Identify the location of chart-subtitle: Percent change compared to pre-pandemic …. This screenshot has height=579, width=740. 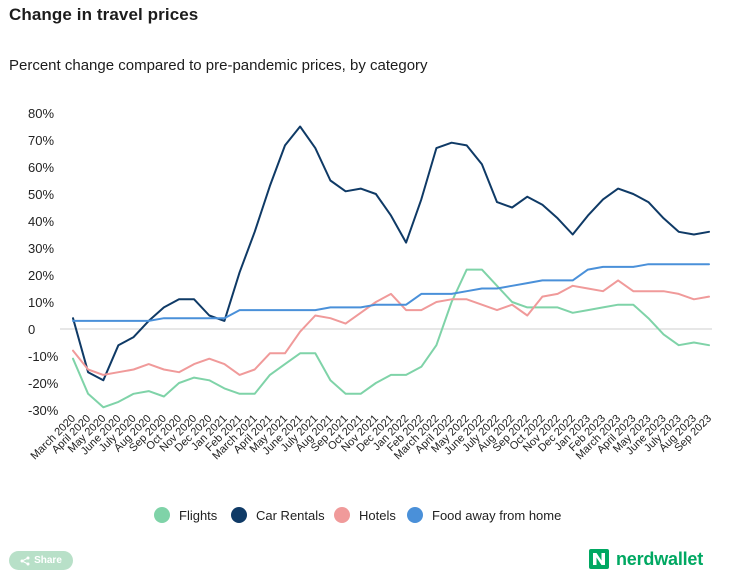
(218, 65).